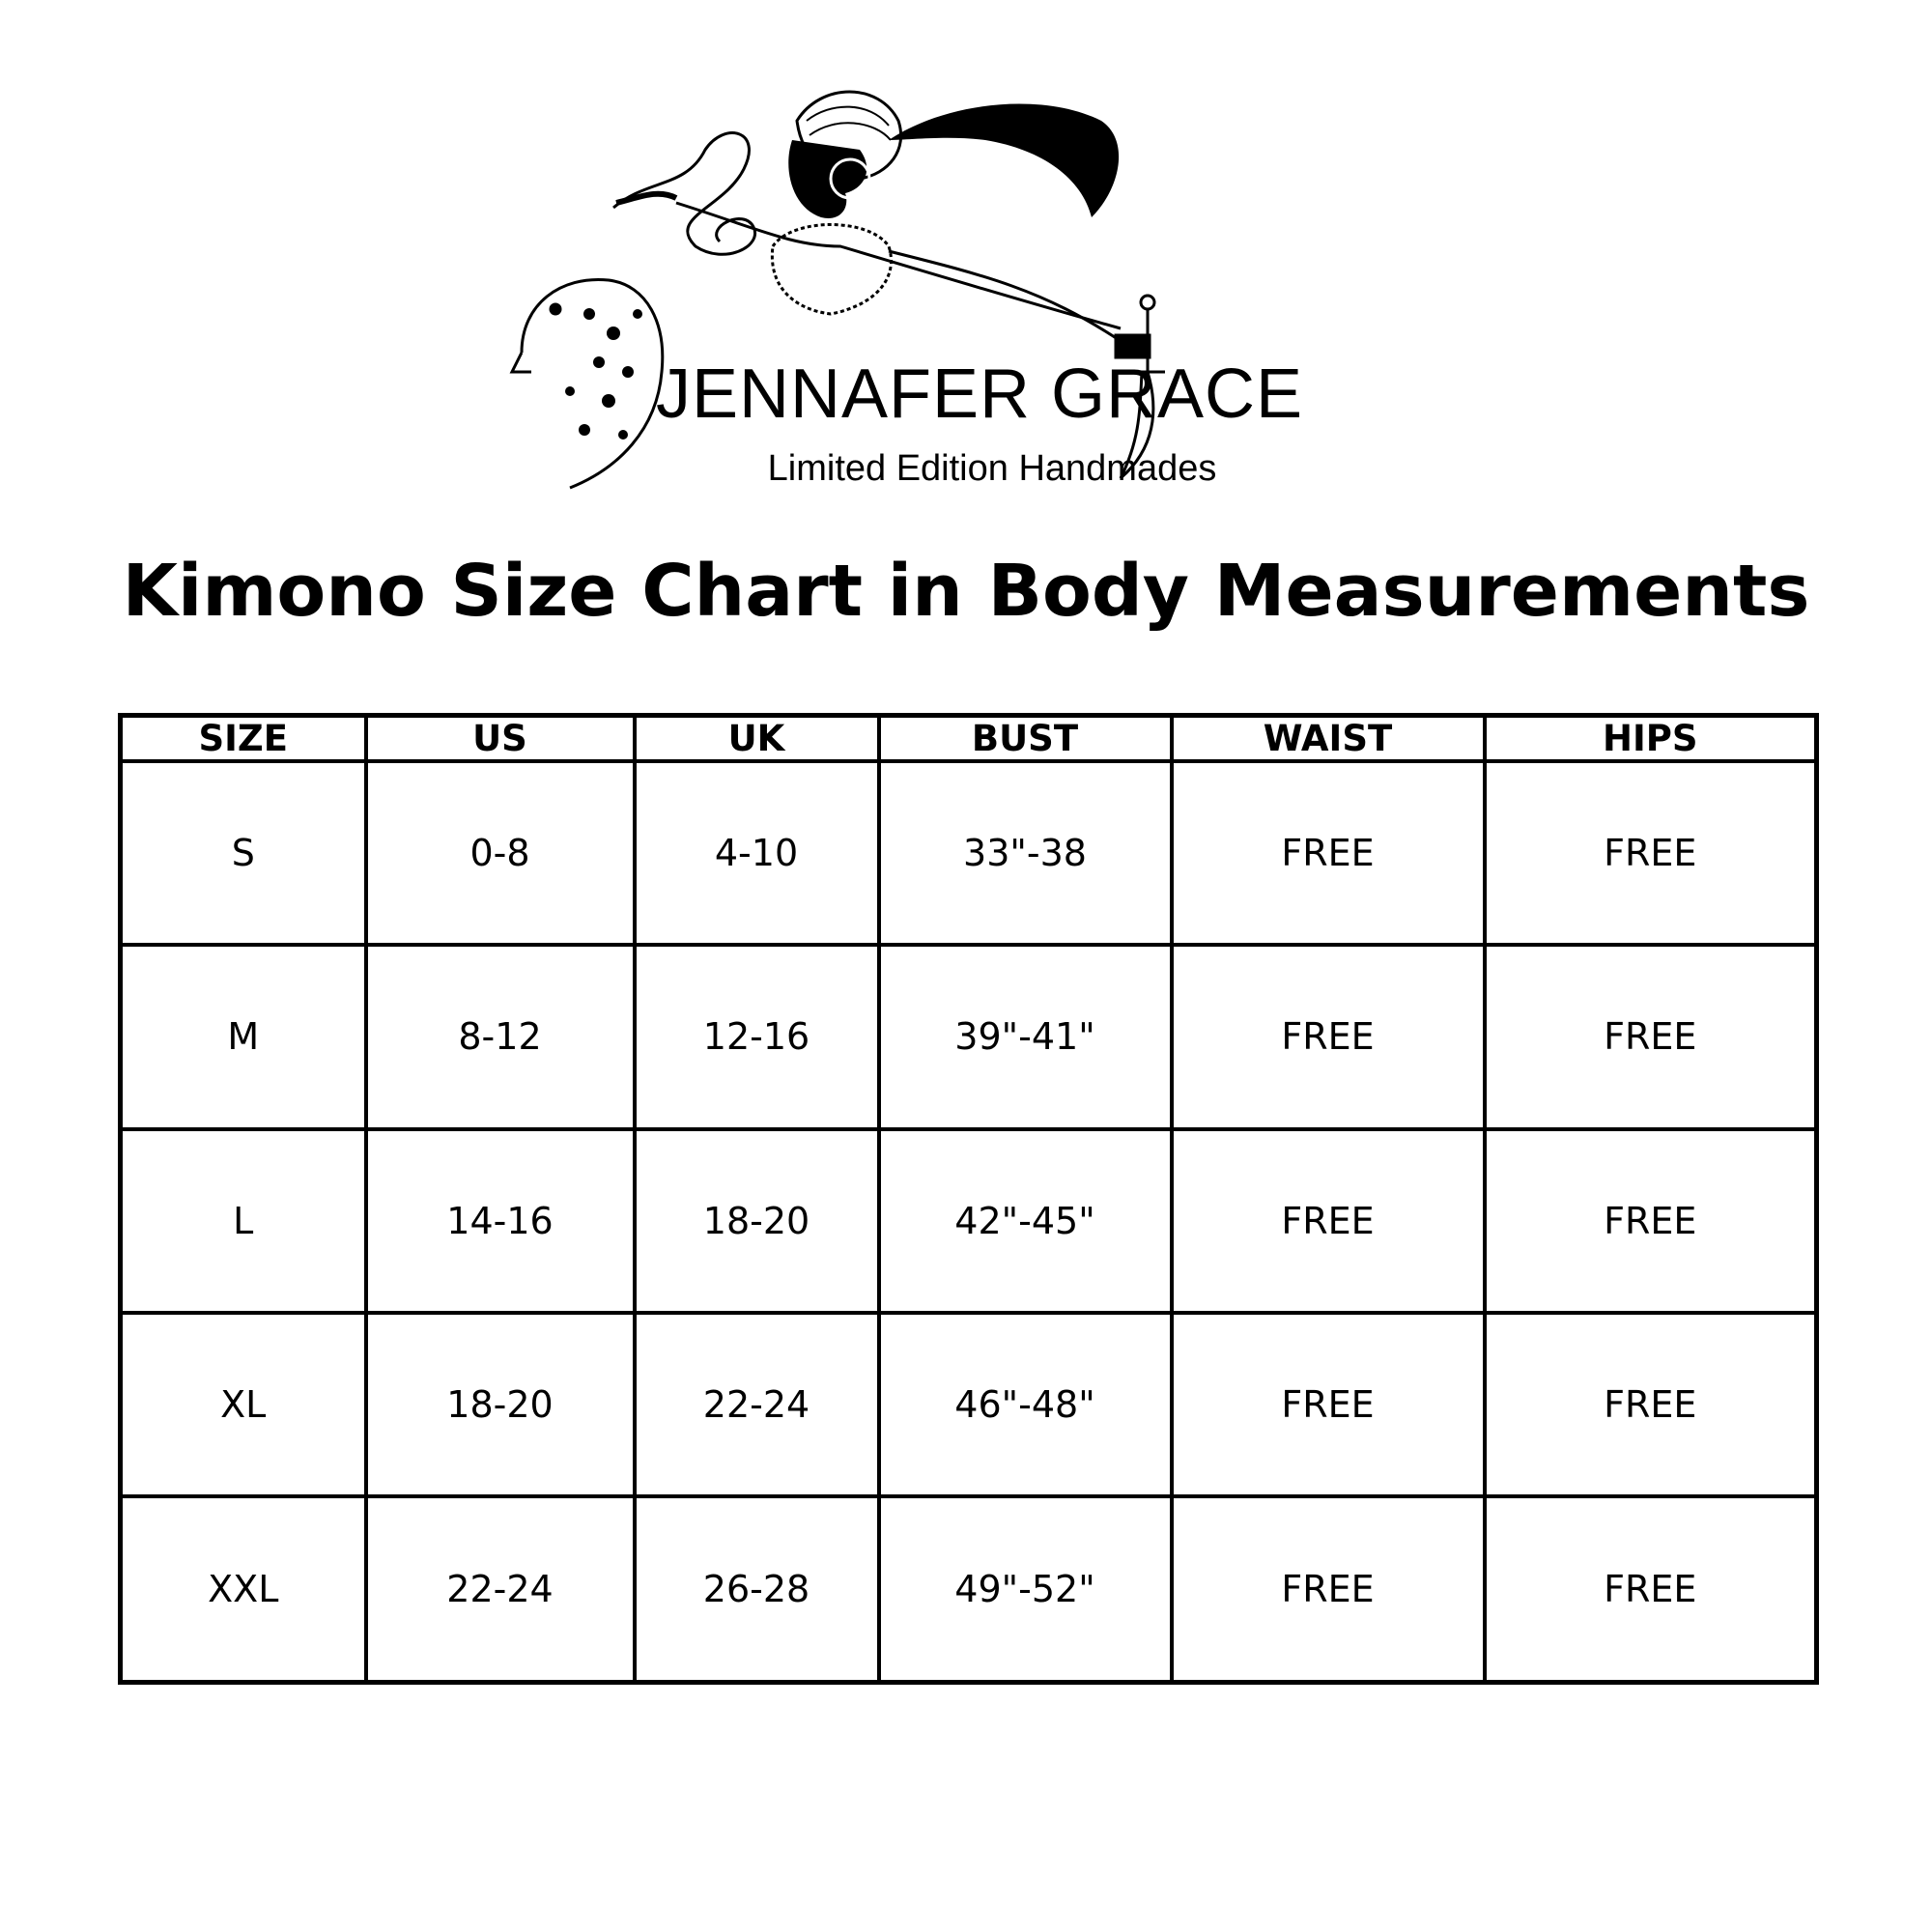  Describe the element at coordinates (979, 394) in the screenshot. I see `brand-name: JENNAFER GRACE` at that location.